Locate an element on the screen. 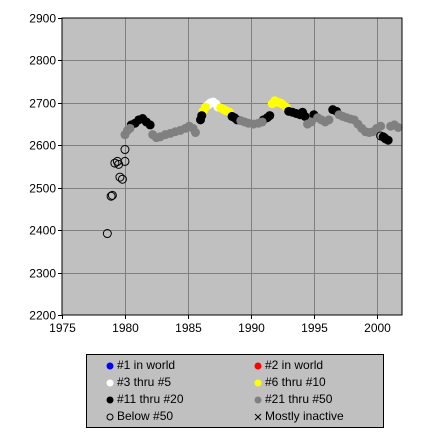  x-tick-label: 1980 is located at coordinates (125, 328).